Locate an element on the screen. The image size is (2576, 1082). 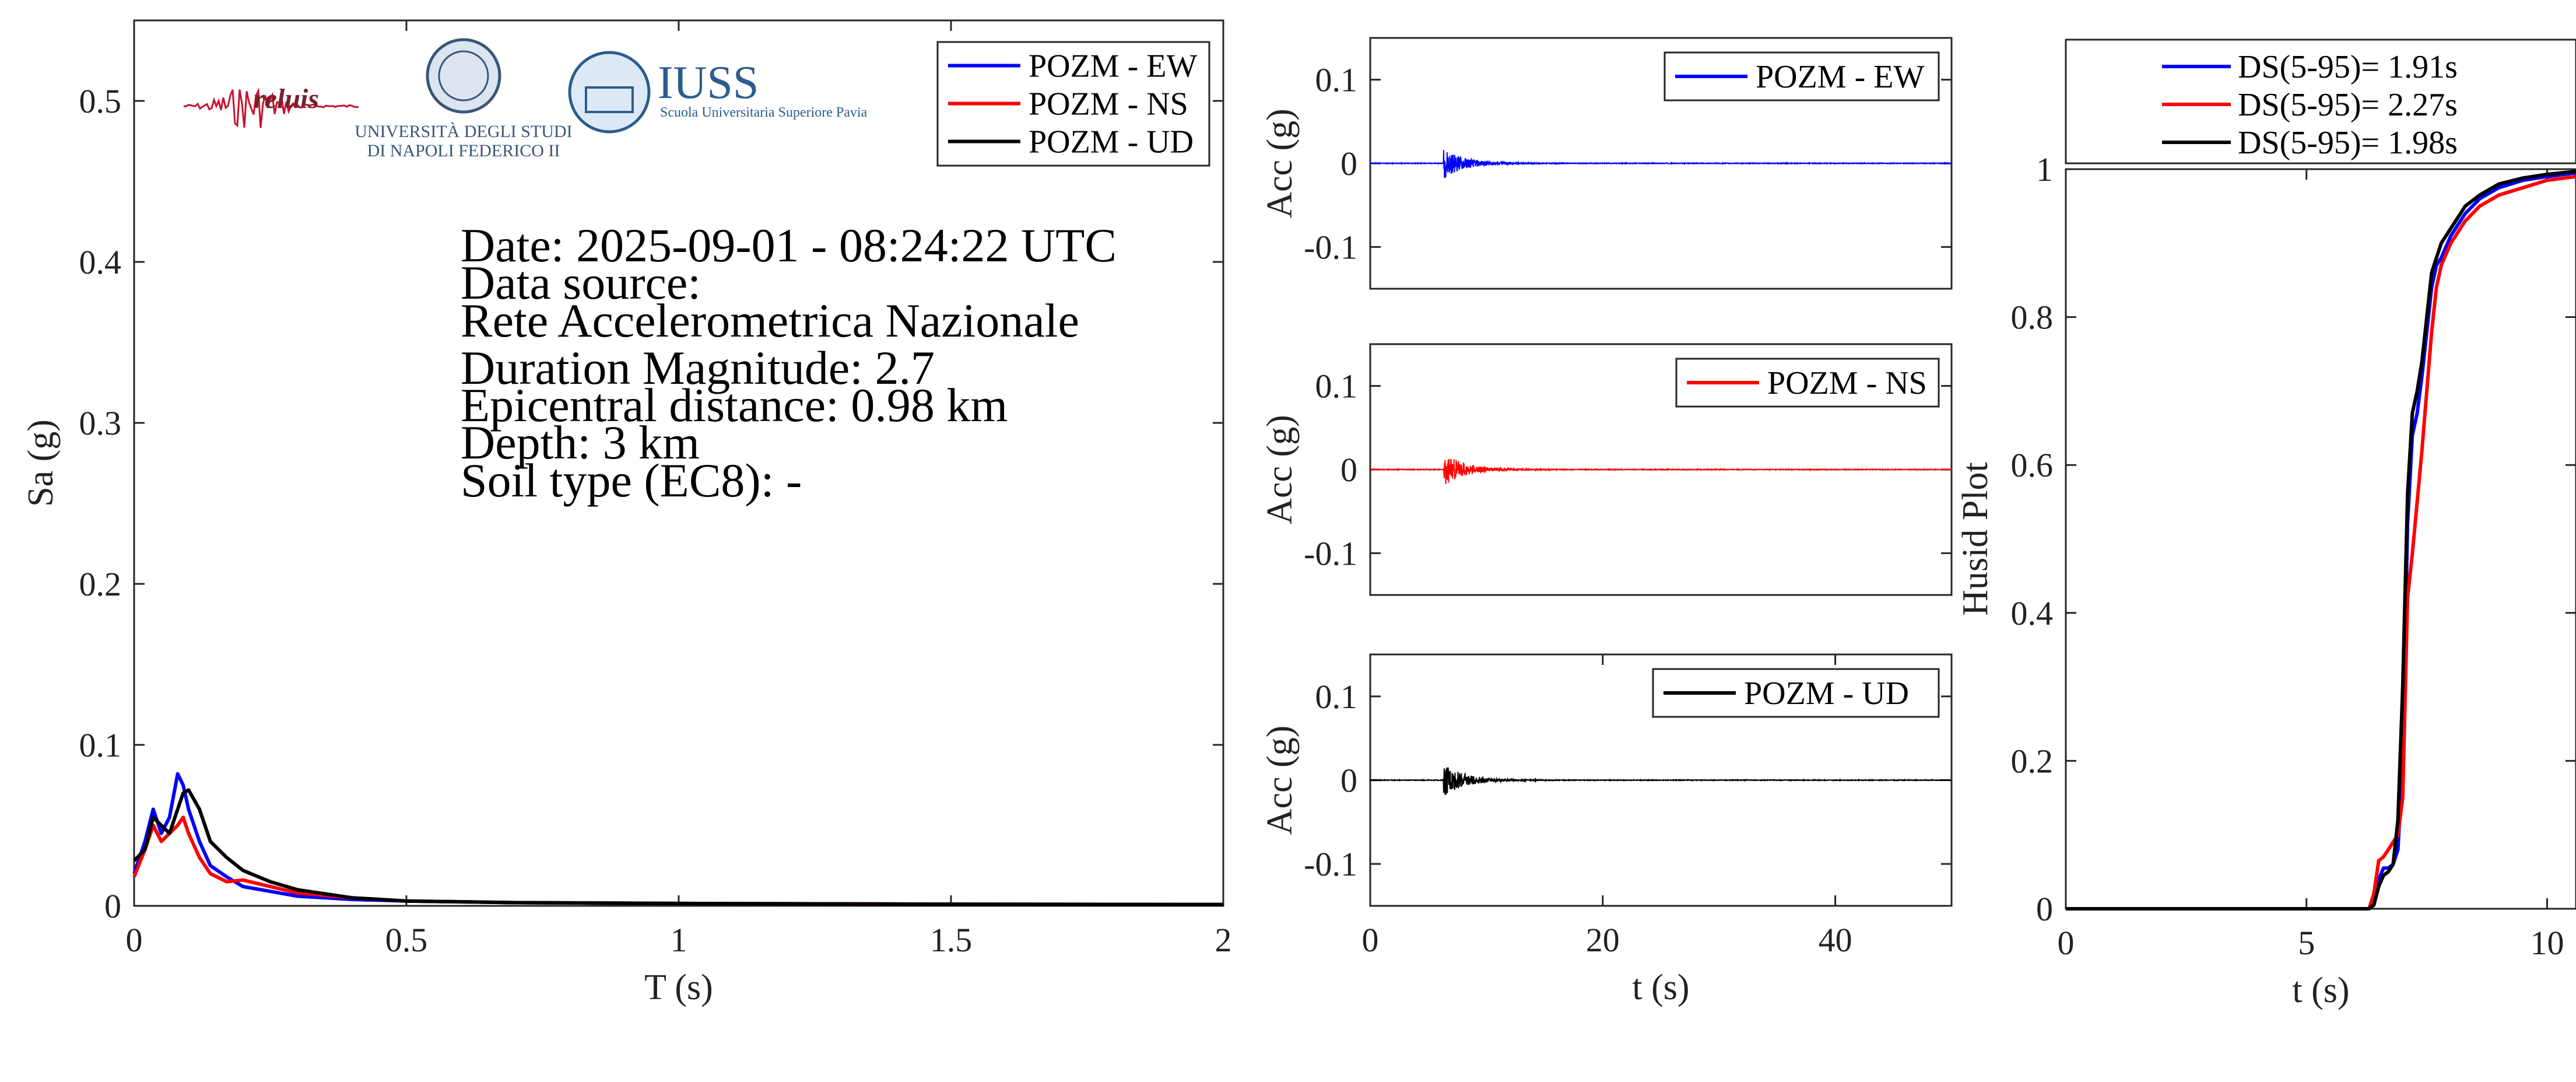
chart-3: 0 20 40-0.100.1t (s)Acc (g)POZM - UD is located at coordinates (1606, 830).